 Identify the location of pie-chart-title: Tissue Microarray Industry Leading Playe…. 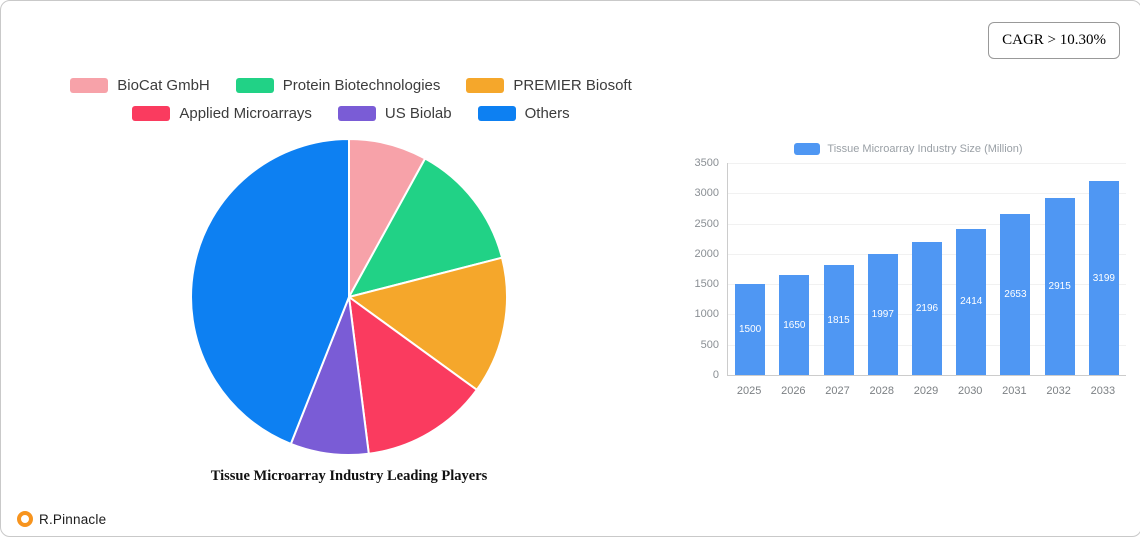
(349, 476).